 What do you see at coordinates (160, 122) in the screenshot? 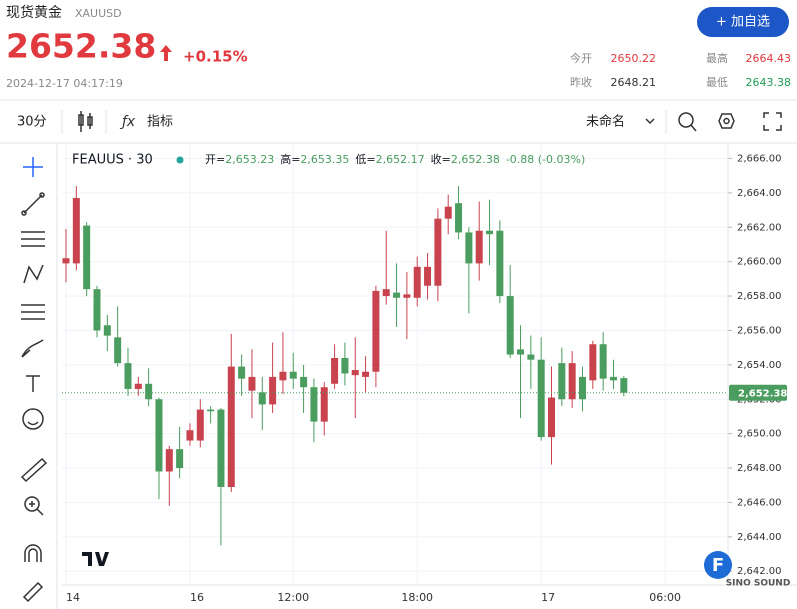
I see `indicators: 指标` at bounding box center [160, 122].